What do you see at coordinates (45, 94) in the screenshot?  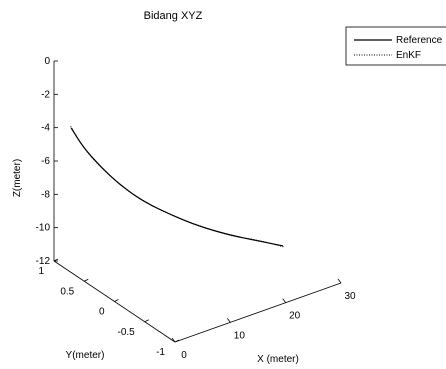 I see `z-tick-label: -2` at bounding box center [45, 94].